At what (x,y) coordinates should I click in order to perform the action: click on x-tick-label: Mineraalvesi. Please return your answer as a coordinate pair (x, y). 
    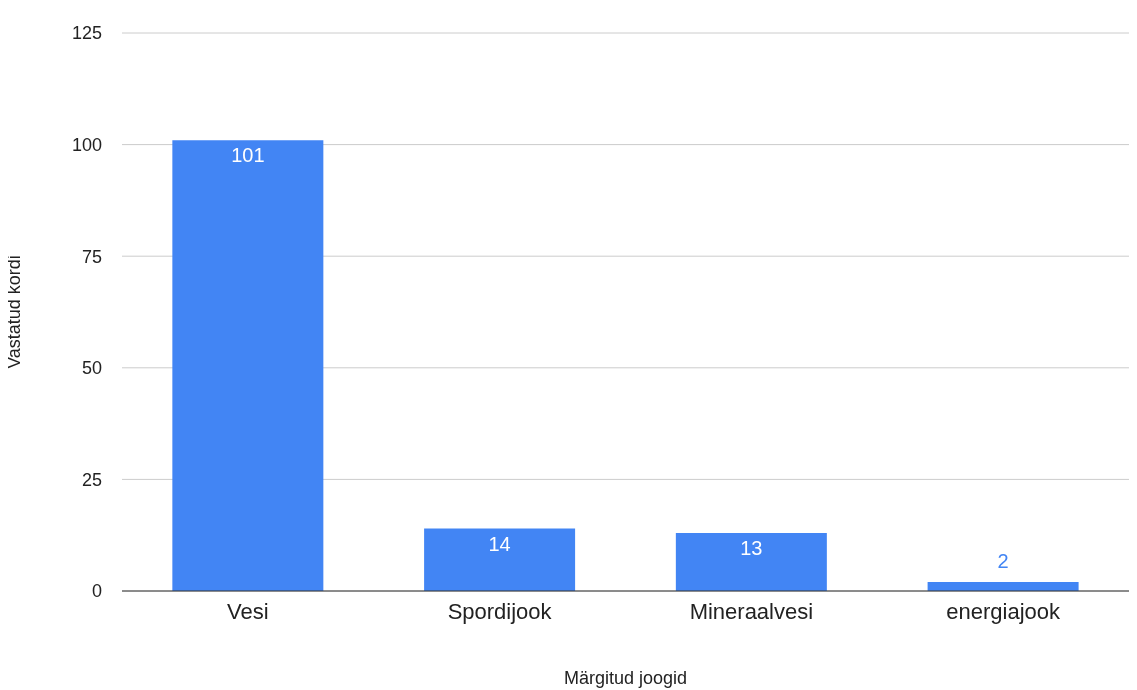
    Looking at the image, I should click on (751, 611).